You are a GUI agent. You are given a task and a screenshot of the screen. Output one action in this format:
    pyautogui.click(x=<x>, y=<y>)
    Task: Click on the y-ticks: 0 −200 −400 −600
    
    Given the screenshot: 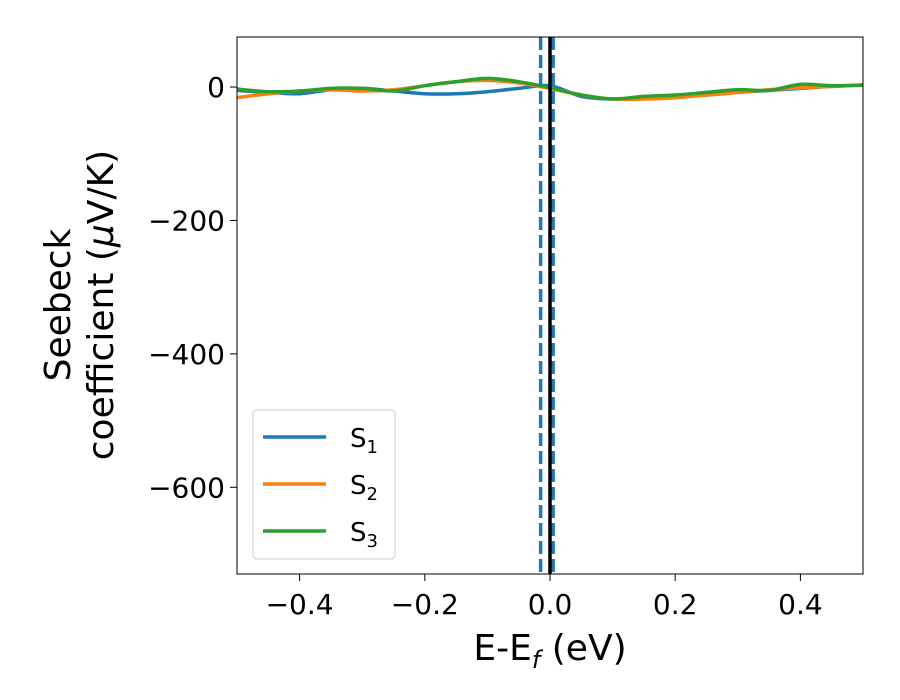 What is the action you would take?
    pyautogui.click(x=192, y=287)
    